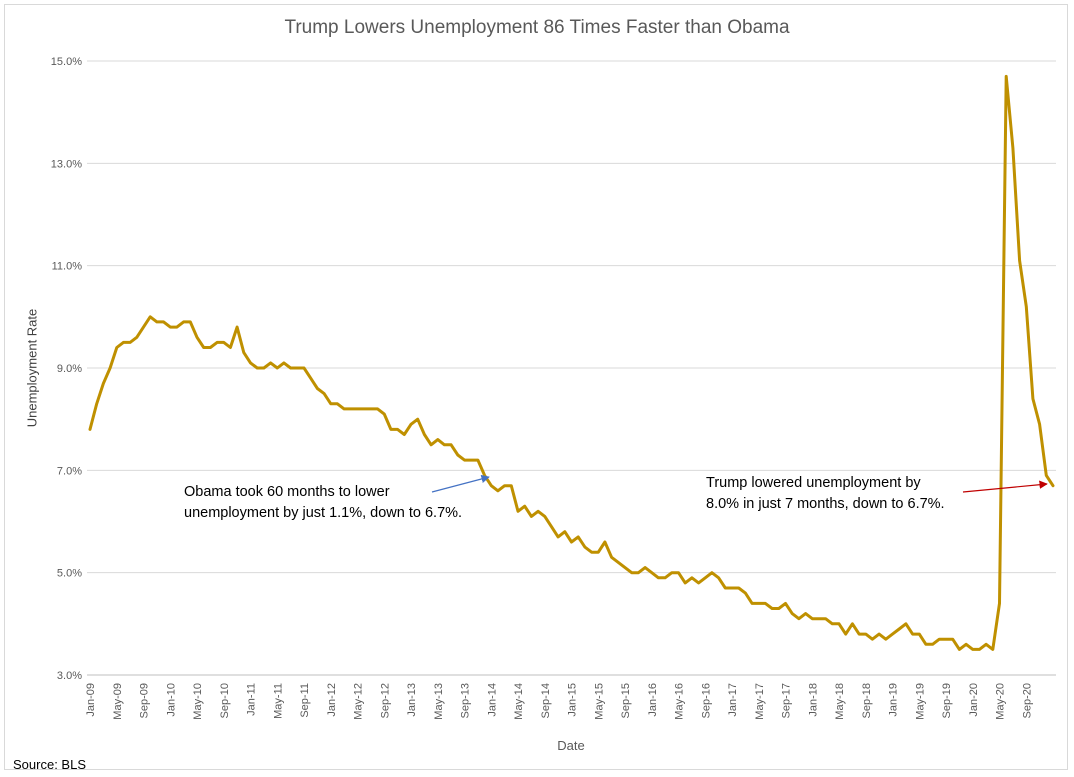 Image resolution: width=1074 pixels, height=777 pixels. What do you see at coordinates (323, 513) in the screenshot?
I see `obama-annotation-line2: unemployment by just 1.1%, down to 6.7%.` at bounding box center [323, 513].